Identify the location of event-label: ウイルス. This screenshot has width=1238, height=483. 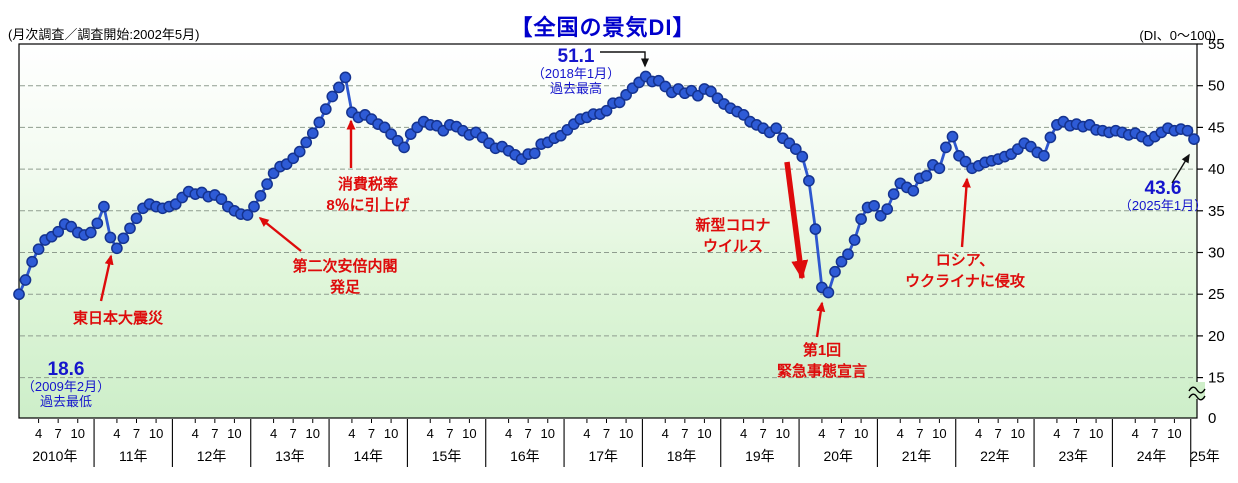
(733, 246).